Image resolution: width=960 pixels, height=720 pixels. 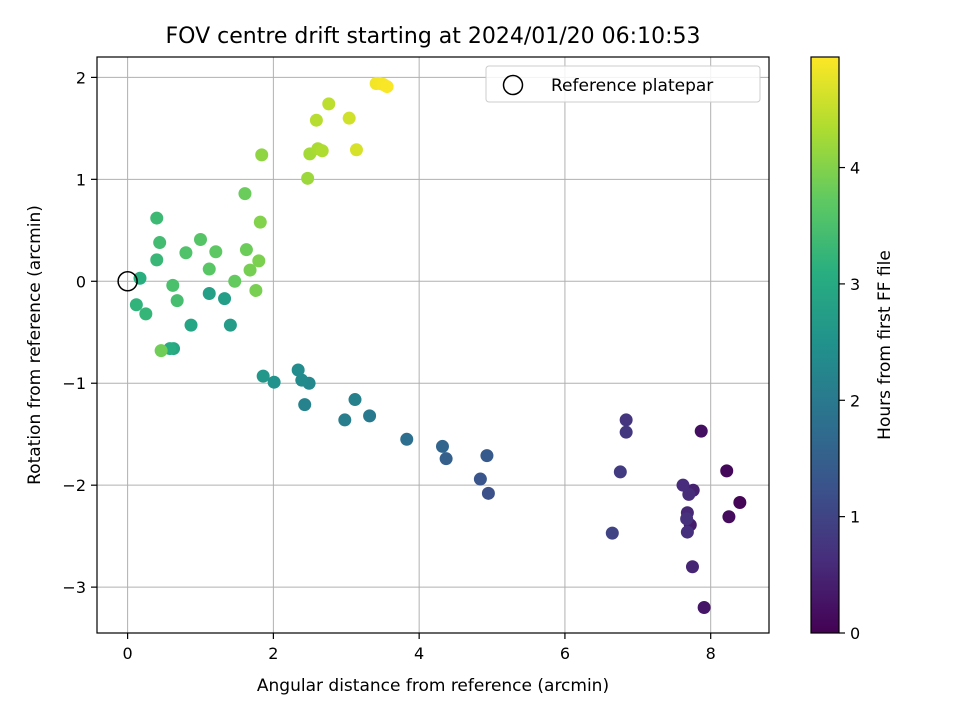 I want to click on legend-box, so click(x=623, y=84).